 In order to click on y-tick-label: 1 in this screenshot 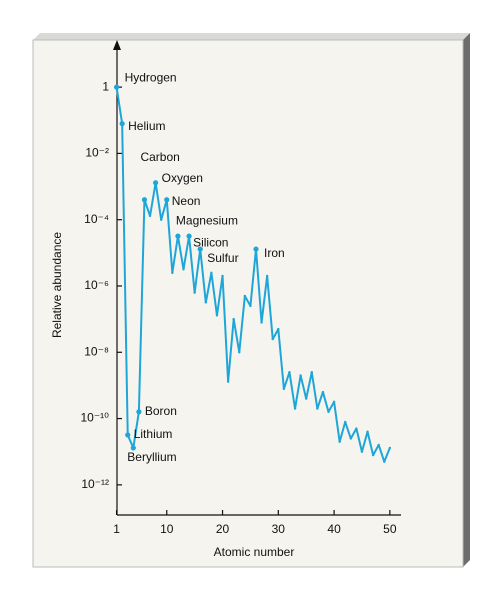, I will do `click(105, 86)`.